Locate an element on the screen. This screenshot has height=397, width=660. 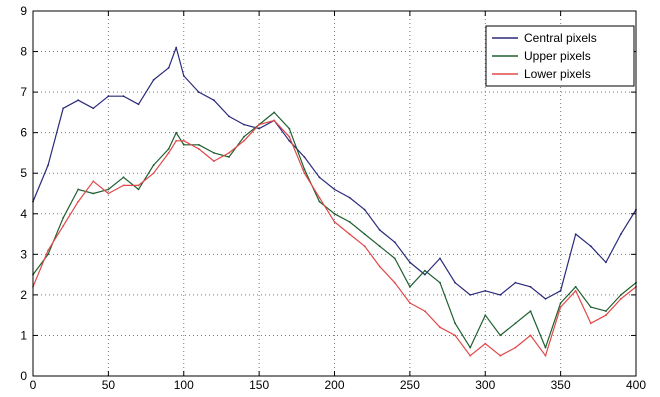
y-tick-label: 1 is located at coordinates (23, 335).